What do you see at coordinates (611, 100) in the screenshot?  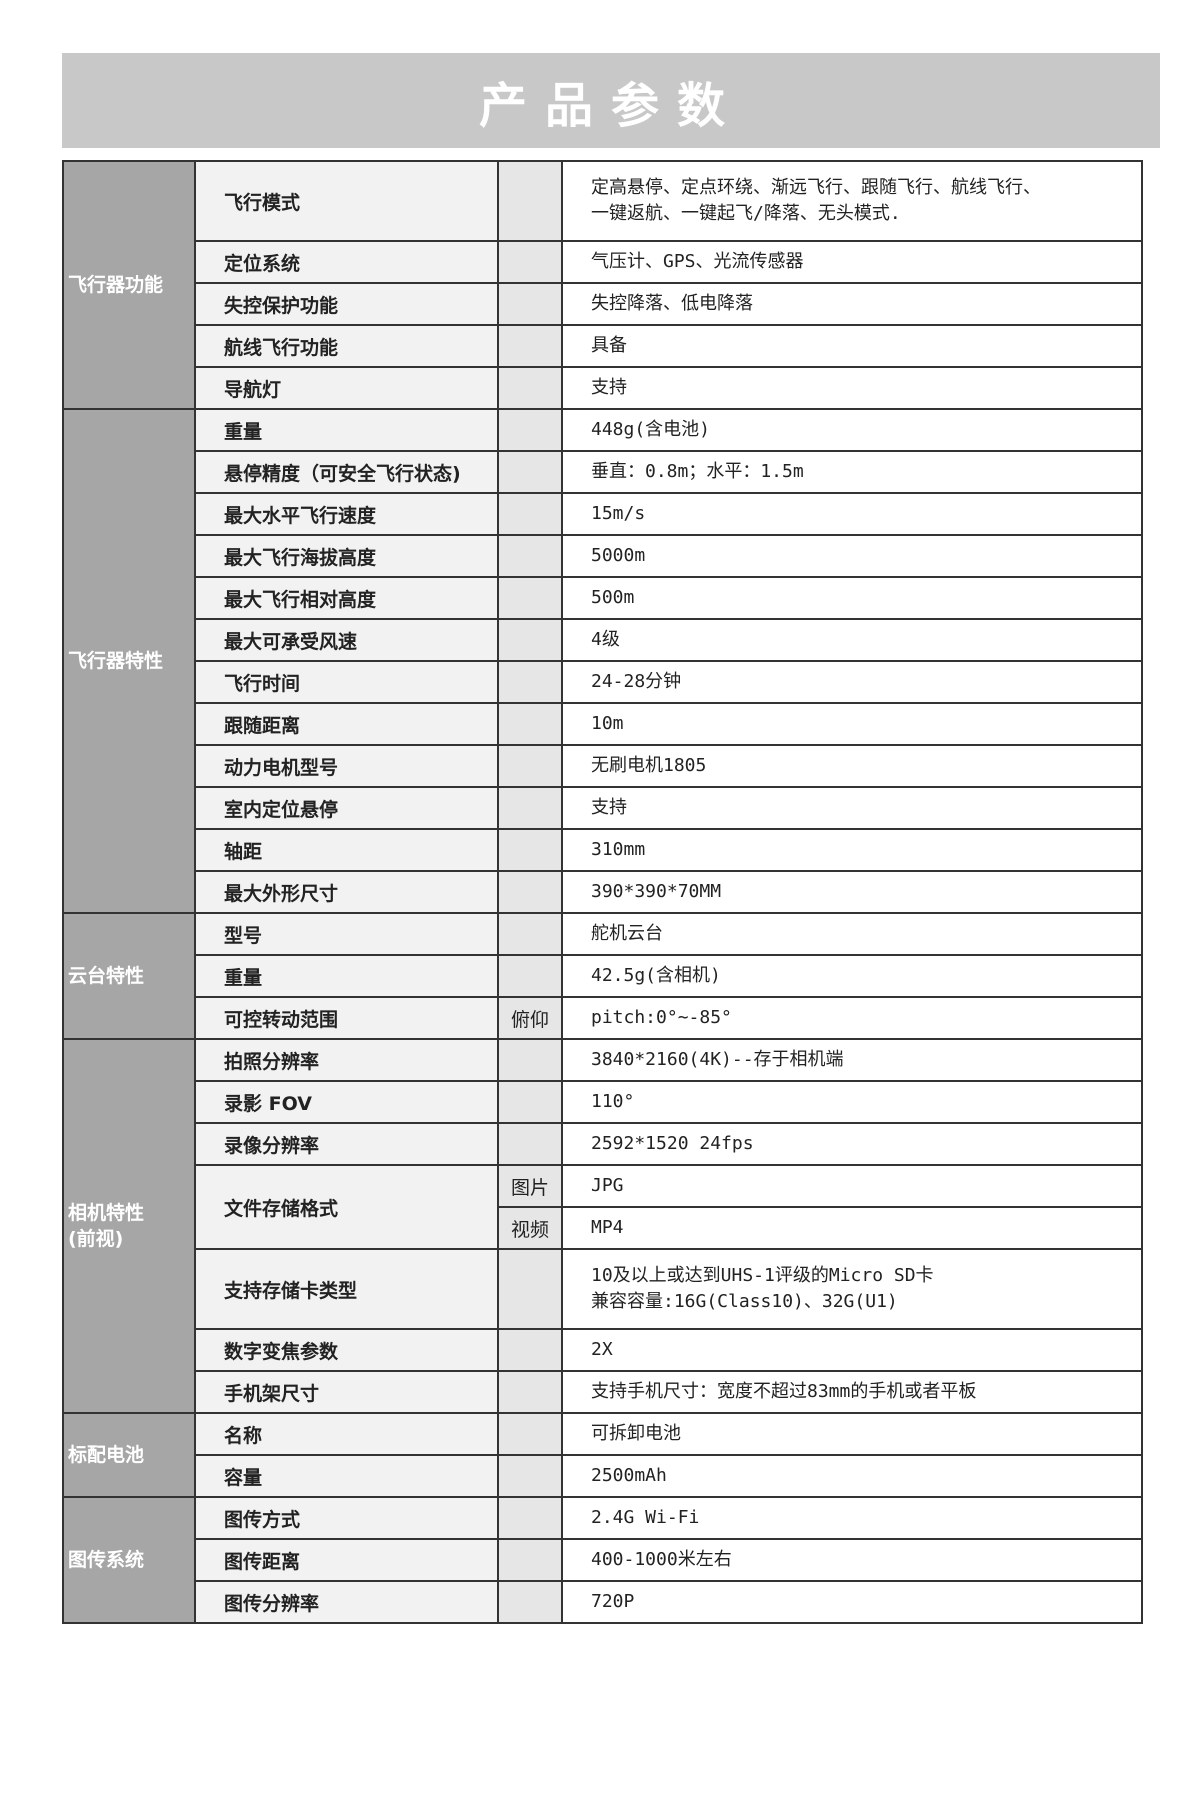 I see `title-banner: 产品参数` at bounding box center [611, 100].